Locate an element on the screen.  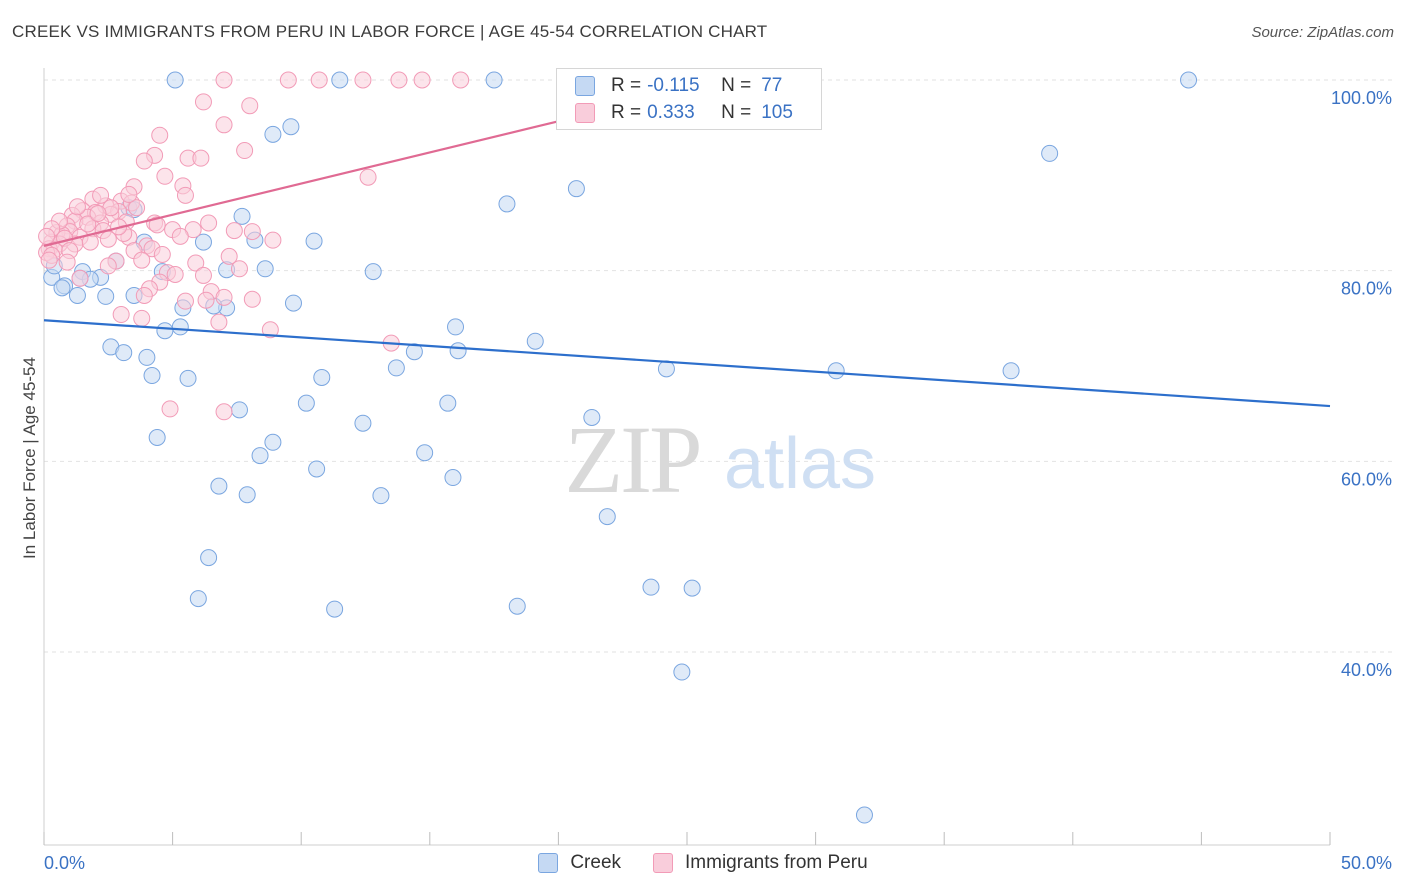
legend-r-value: 0.333 is located at coordinates (671, 112).